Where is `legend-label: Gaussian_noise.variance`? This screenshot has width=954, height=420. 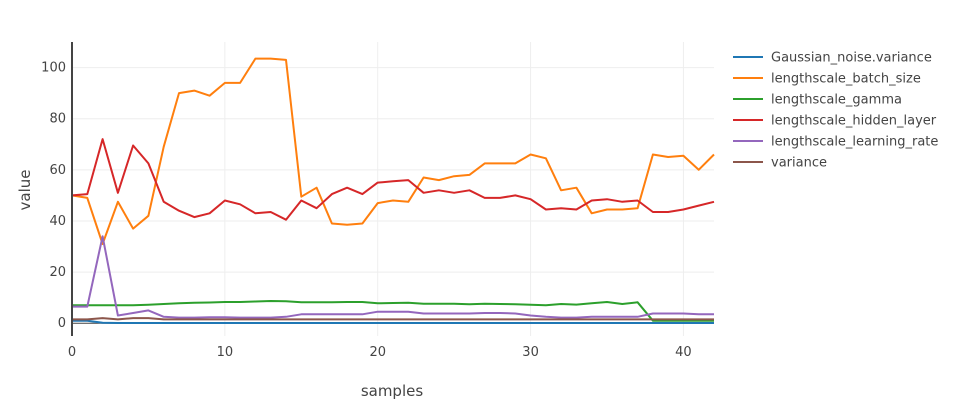
legend-label: Gaussian_noise.variance is located at coordinates (851, 58).